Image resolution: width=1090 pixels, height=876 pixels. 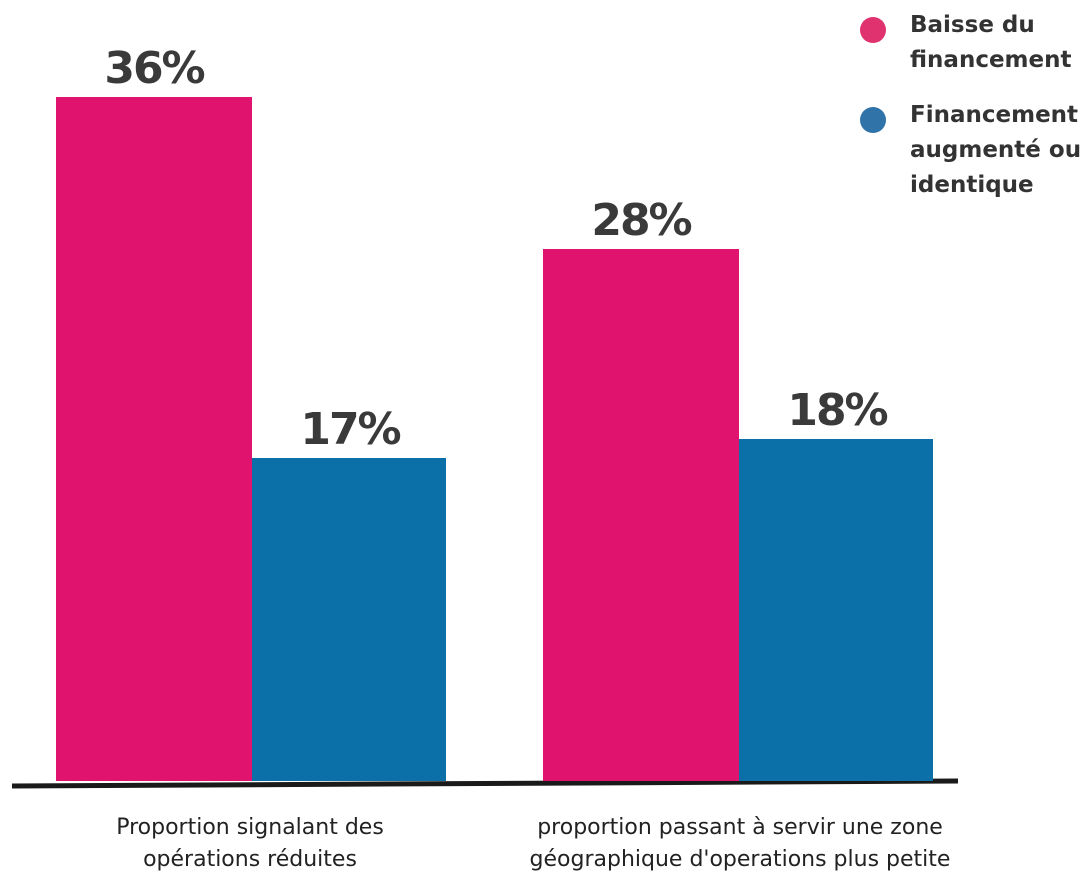 What do you see at coordinates (990, 43) in the screenshot?
I see `legend-label-baisse: Baisse du financement` at bounding box center [990, 43].